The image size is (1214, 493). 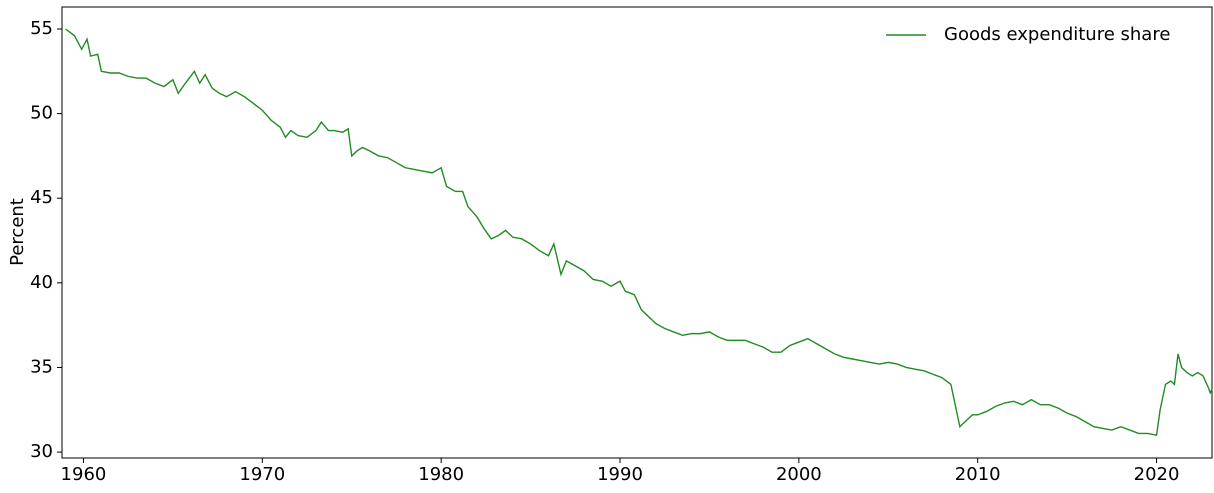 What do you see at coordinates (41, 282) in the screenshot?
I see `y-tick-label: 40` at bounding box center [41, 282].